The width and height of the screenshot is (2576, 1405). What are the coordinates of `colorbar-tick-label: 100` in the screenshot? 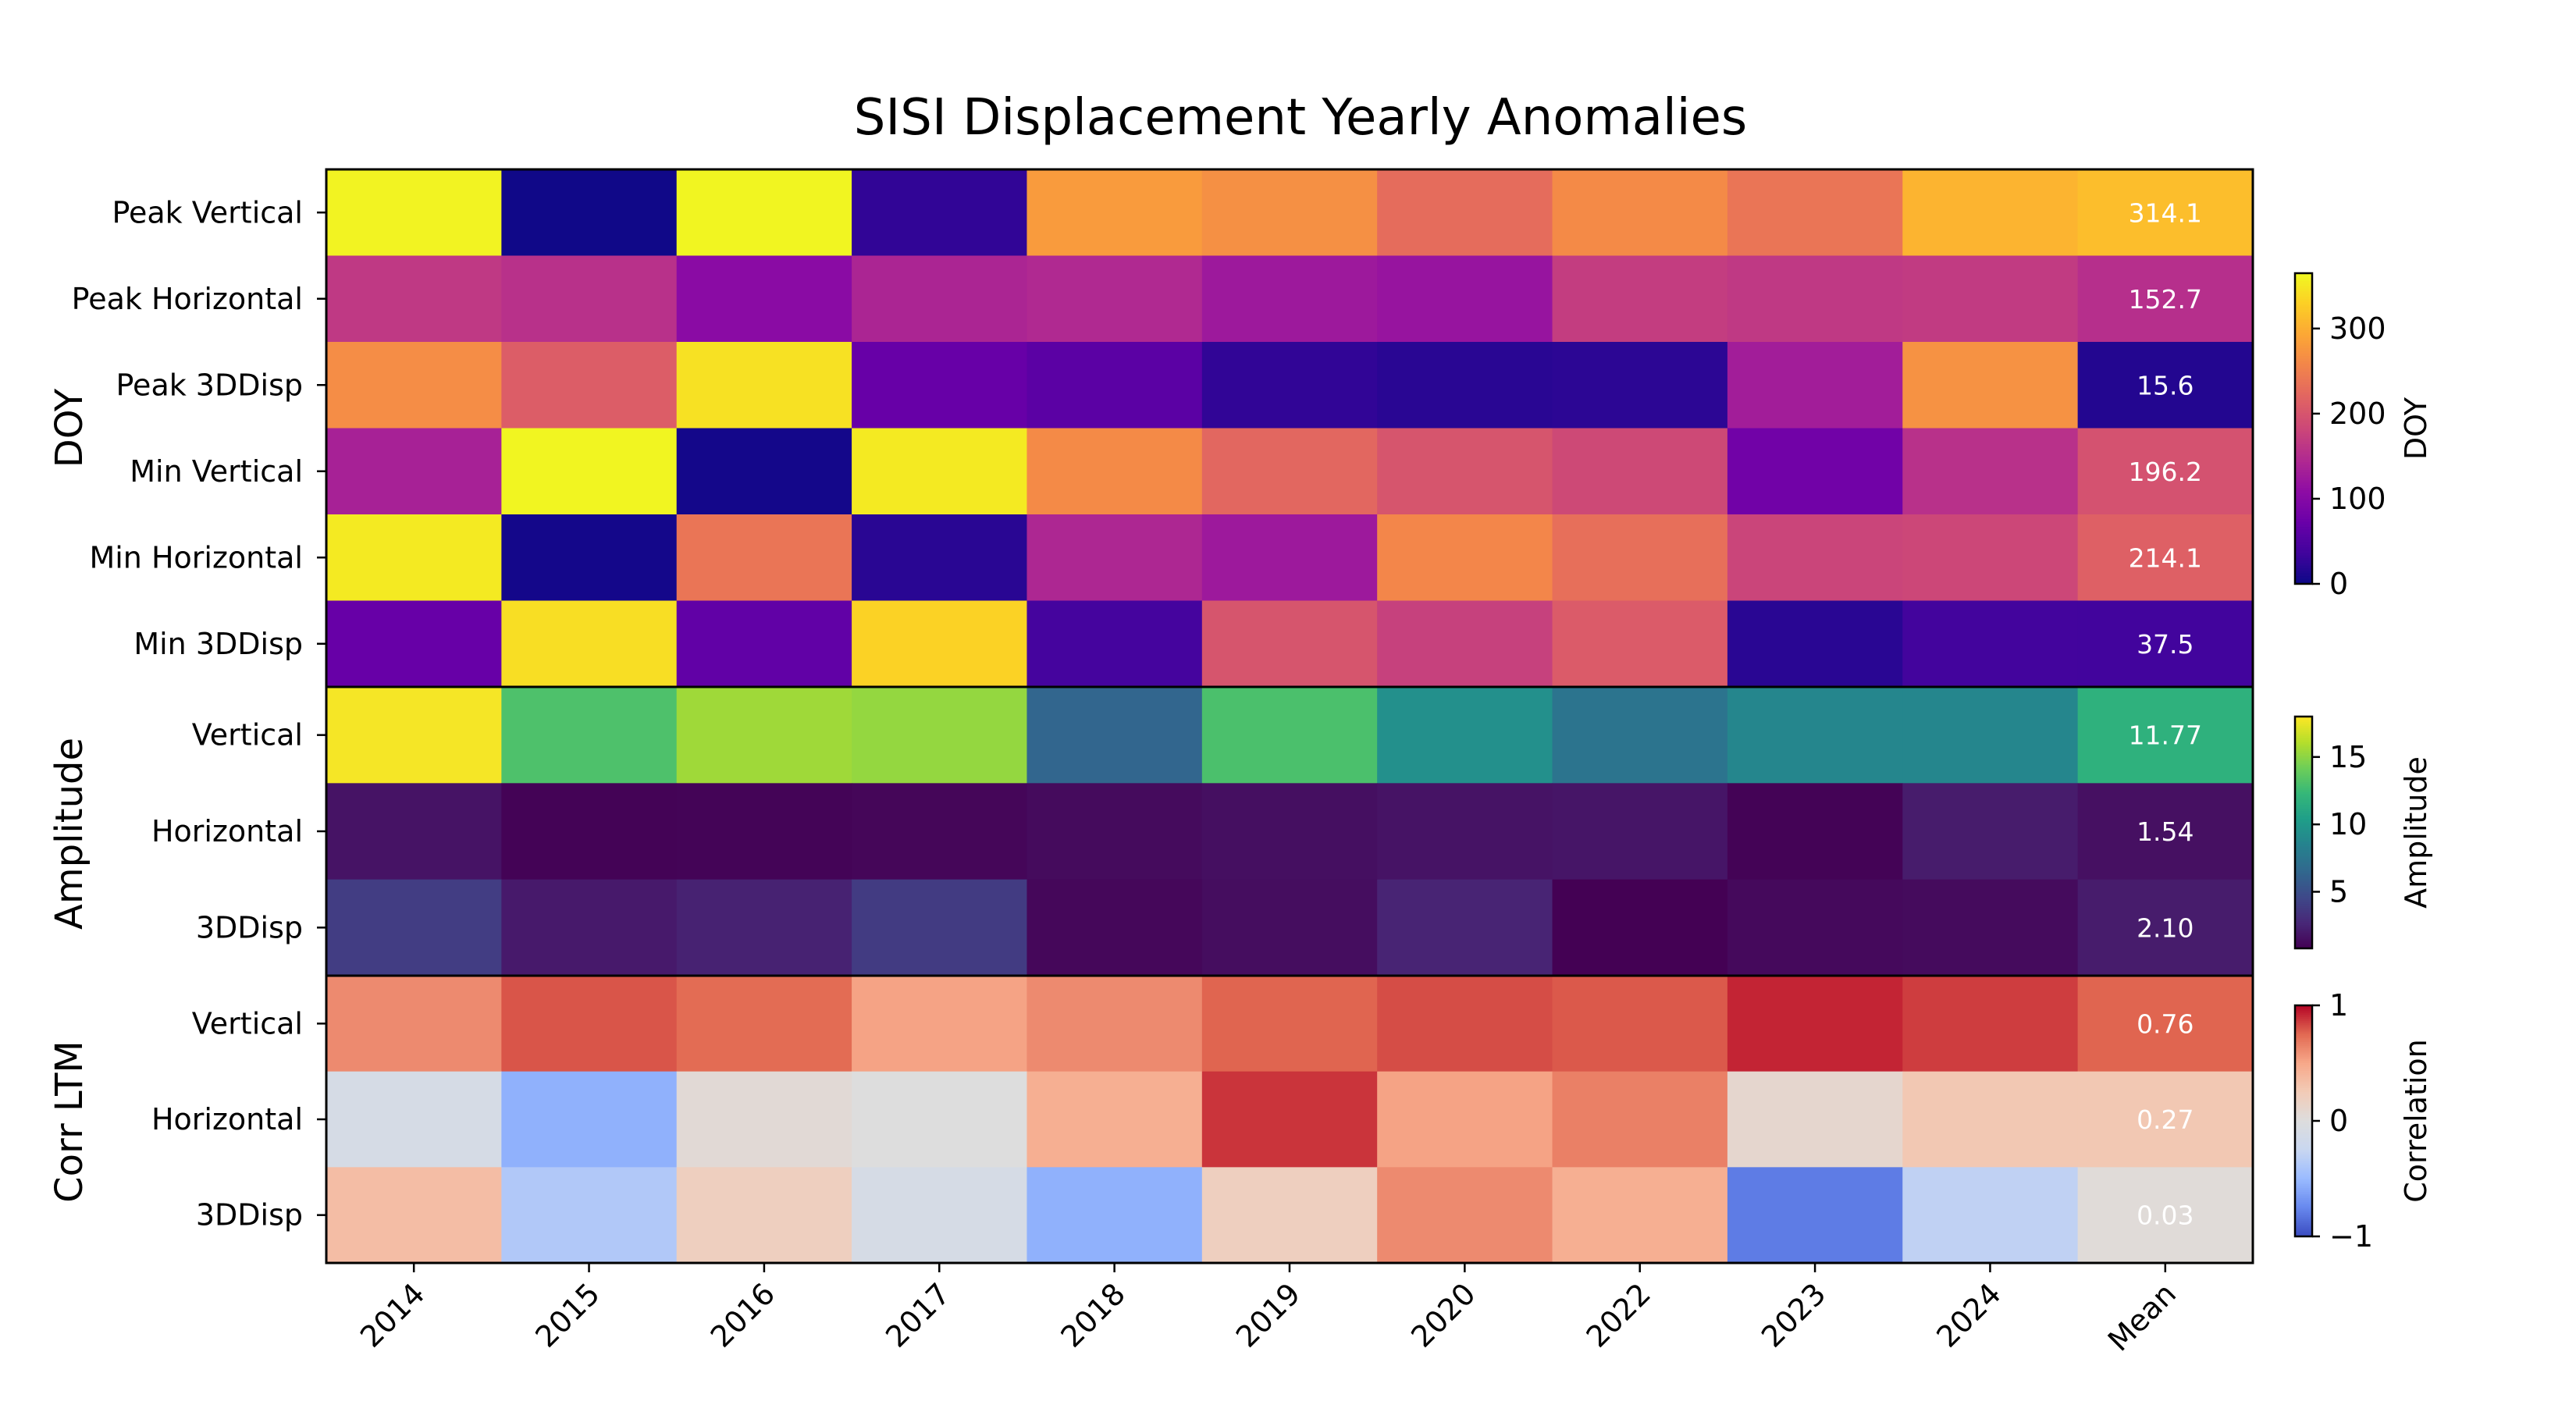 It's located at (2357, 499).